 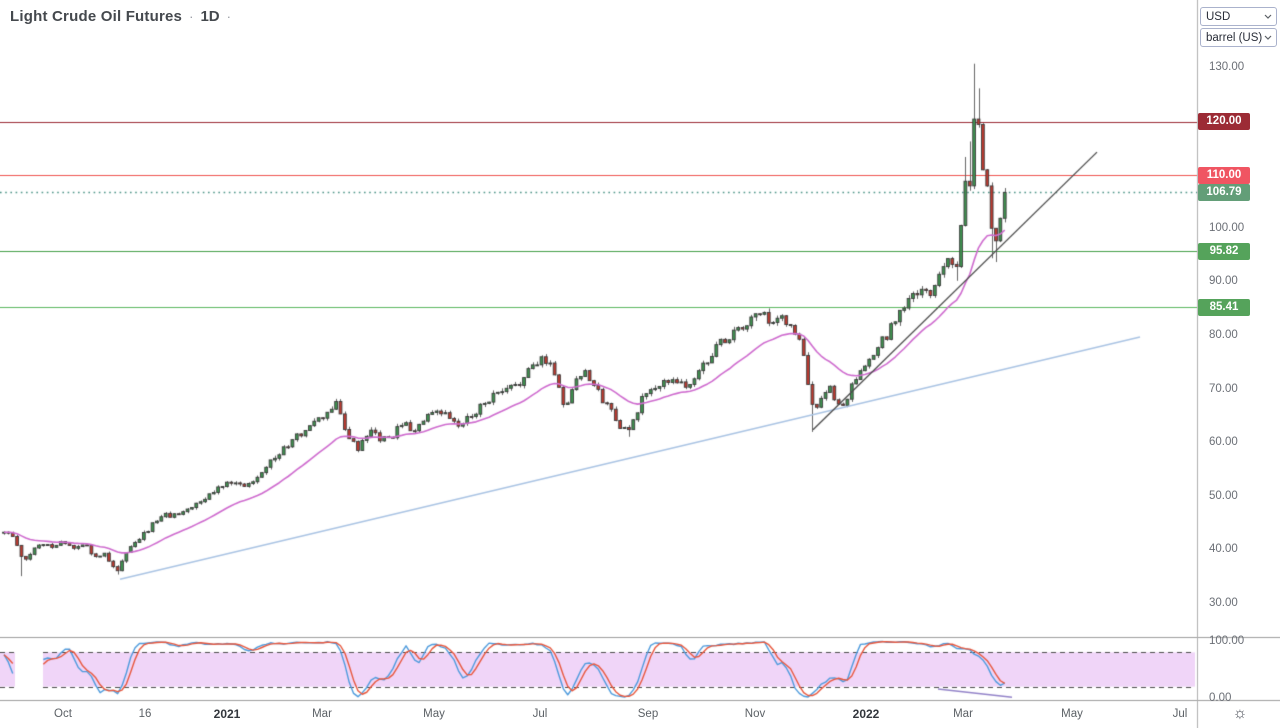 What do you see at coordinates (1220, 698) in the screenshot?
I see `stochastic-tick: 0.00` at bounding box center [1220, 698].